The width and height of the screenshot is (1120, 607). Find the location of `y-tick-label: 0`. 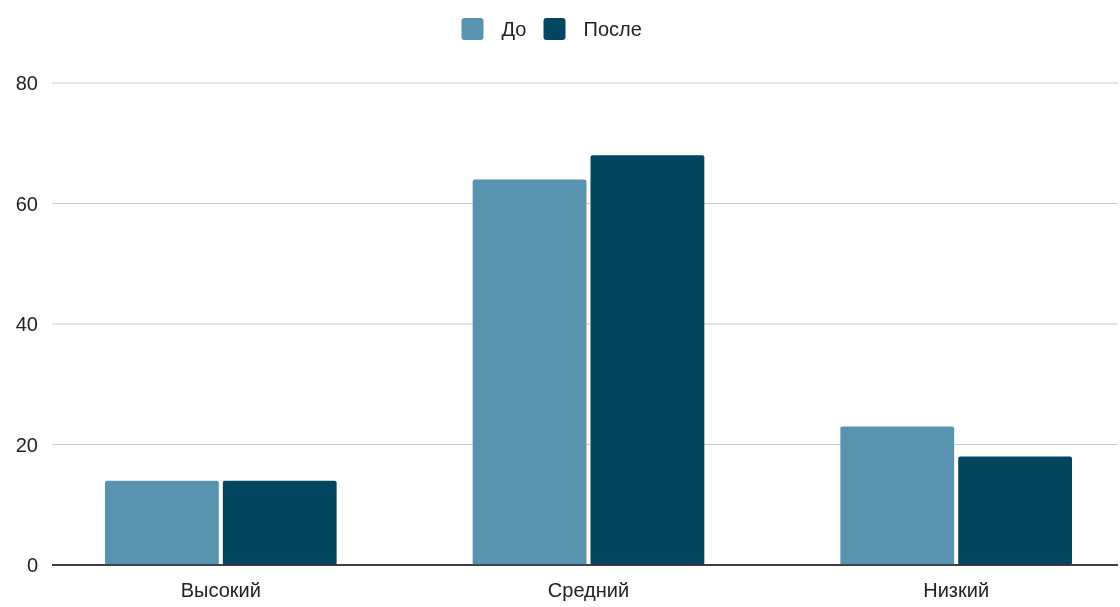

y-tick-label: 0 is located at coordinates (32, 565).